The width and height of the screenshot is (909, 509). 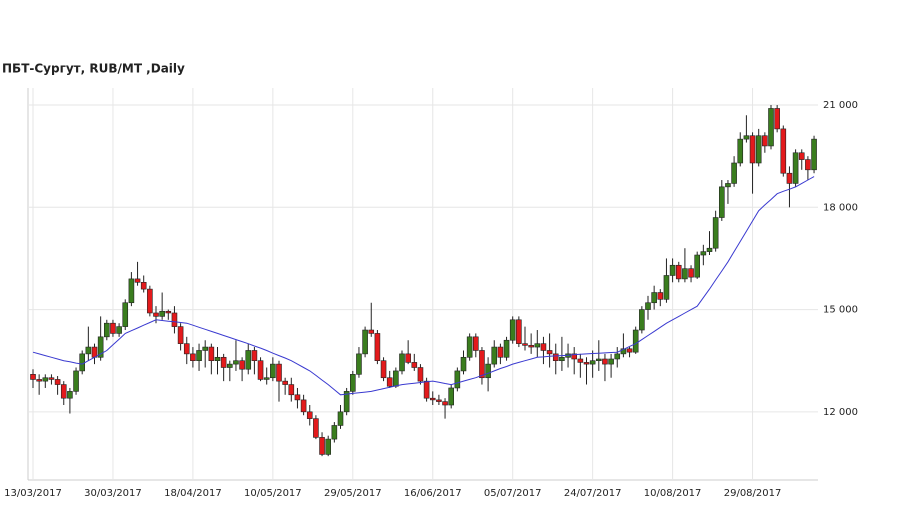 What do you see at coordinates (840, 412) in the screenshot?
I see `y-tick-label: 12 000` at bounding box center [840, 412].